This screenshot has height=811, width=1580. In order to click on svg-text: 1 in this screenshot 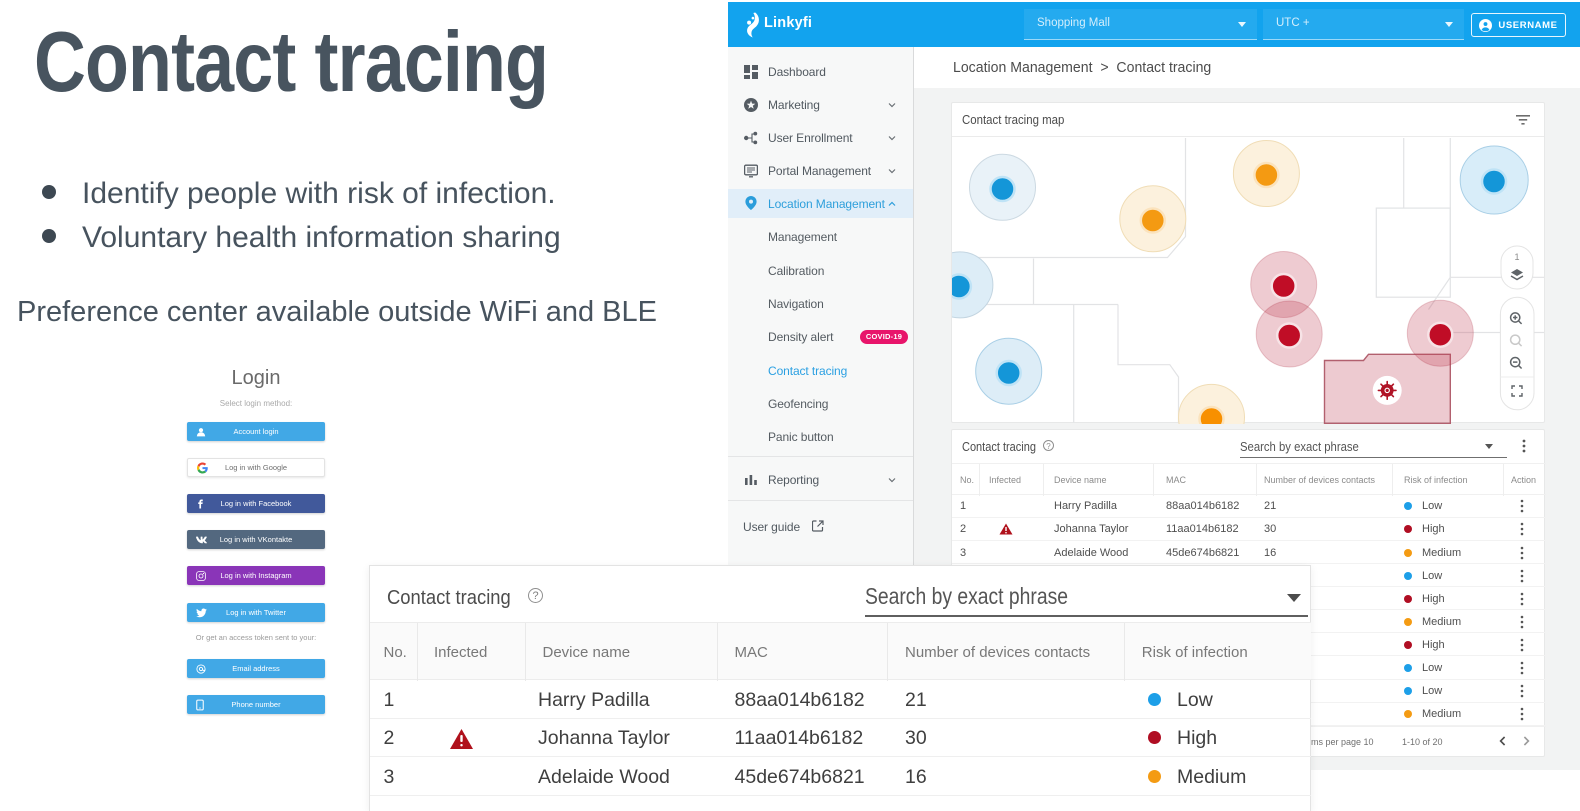, I will do `click(1516, 257)`.